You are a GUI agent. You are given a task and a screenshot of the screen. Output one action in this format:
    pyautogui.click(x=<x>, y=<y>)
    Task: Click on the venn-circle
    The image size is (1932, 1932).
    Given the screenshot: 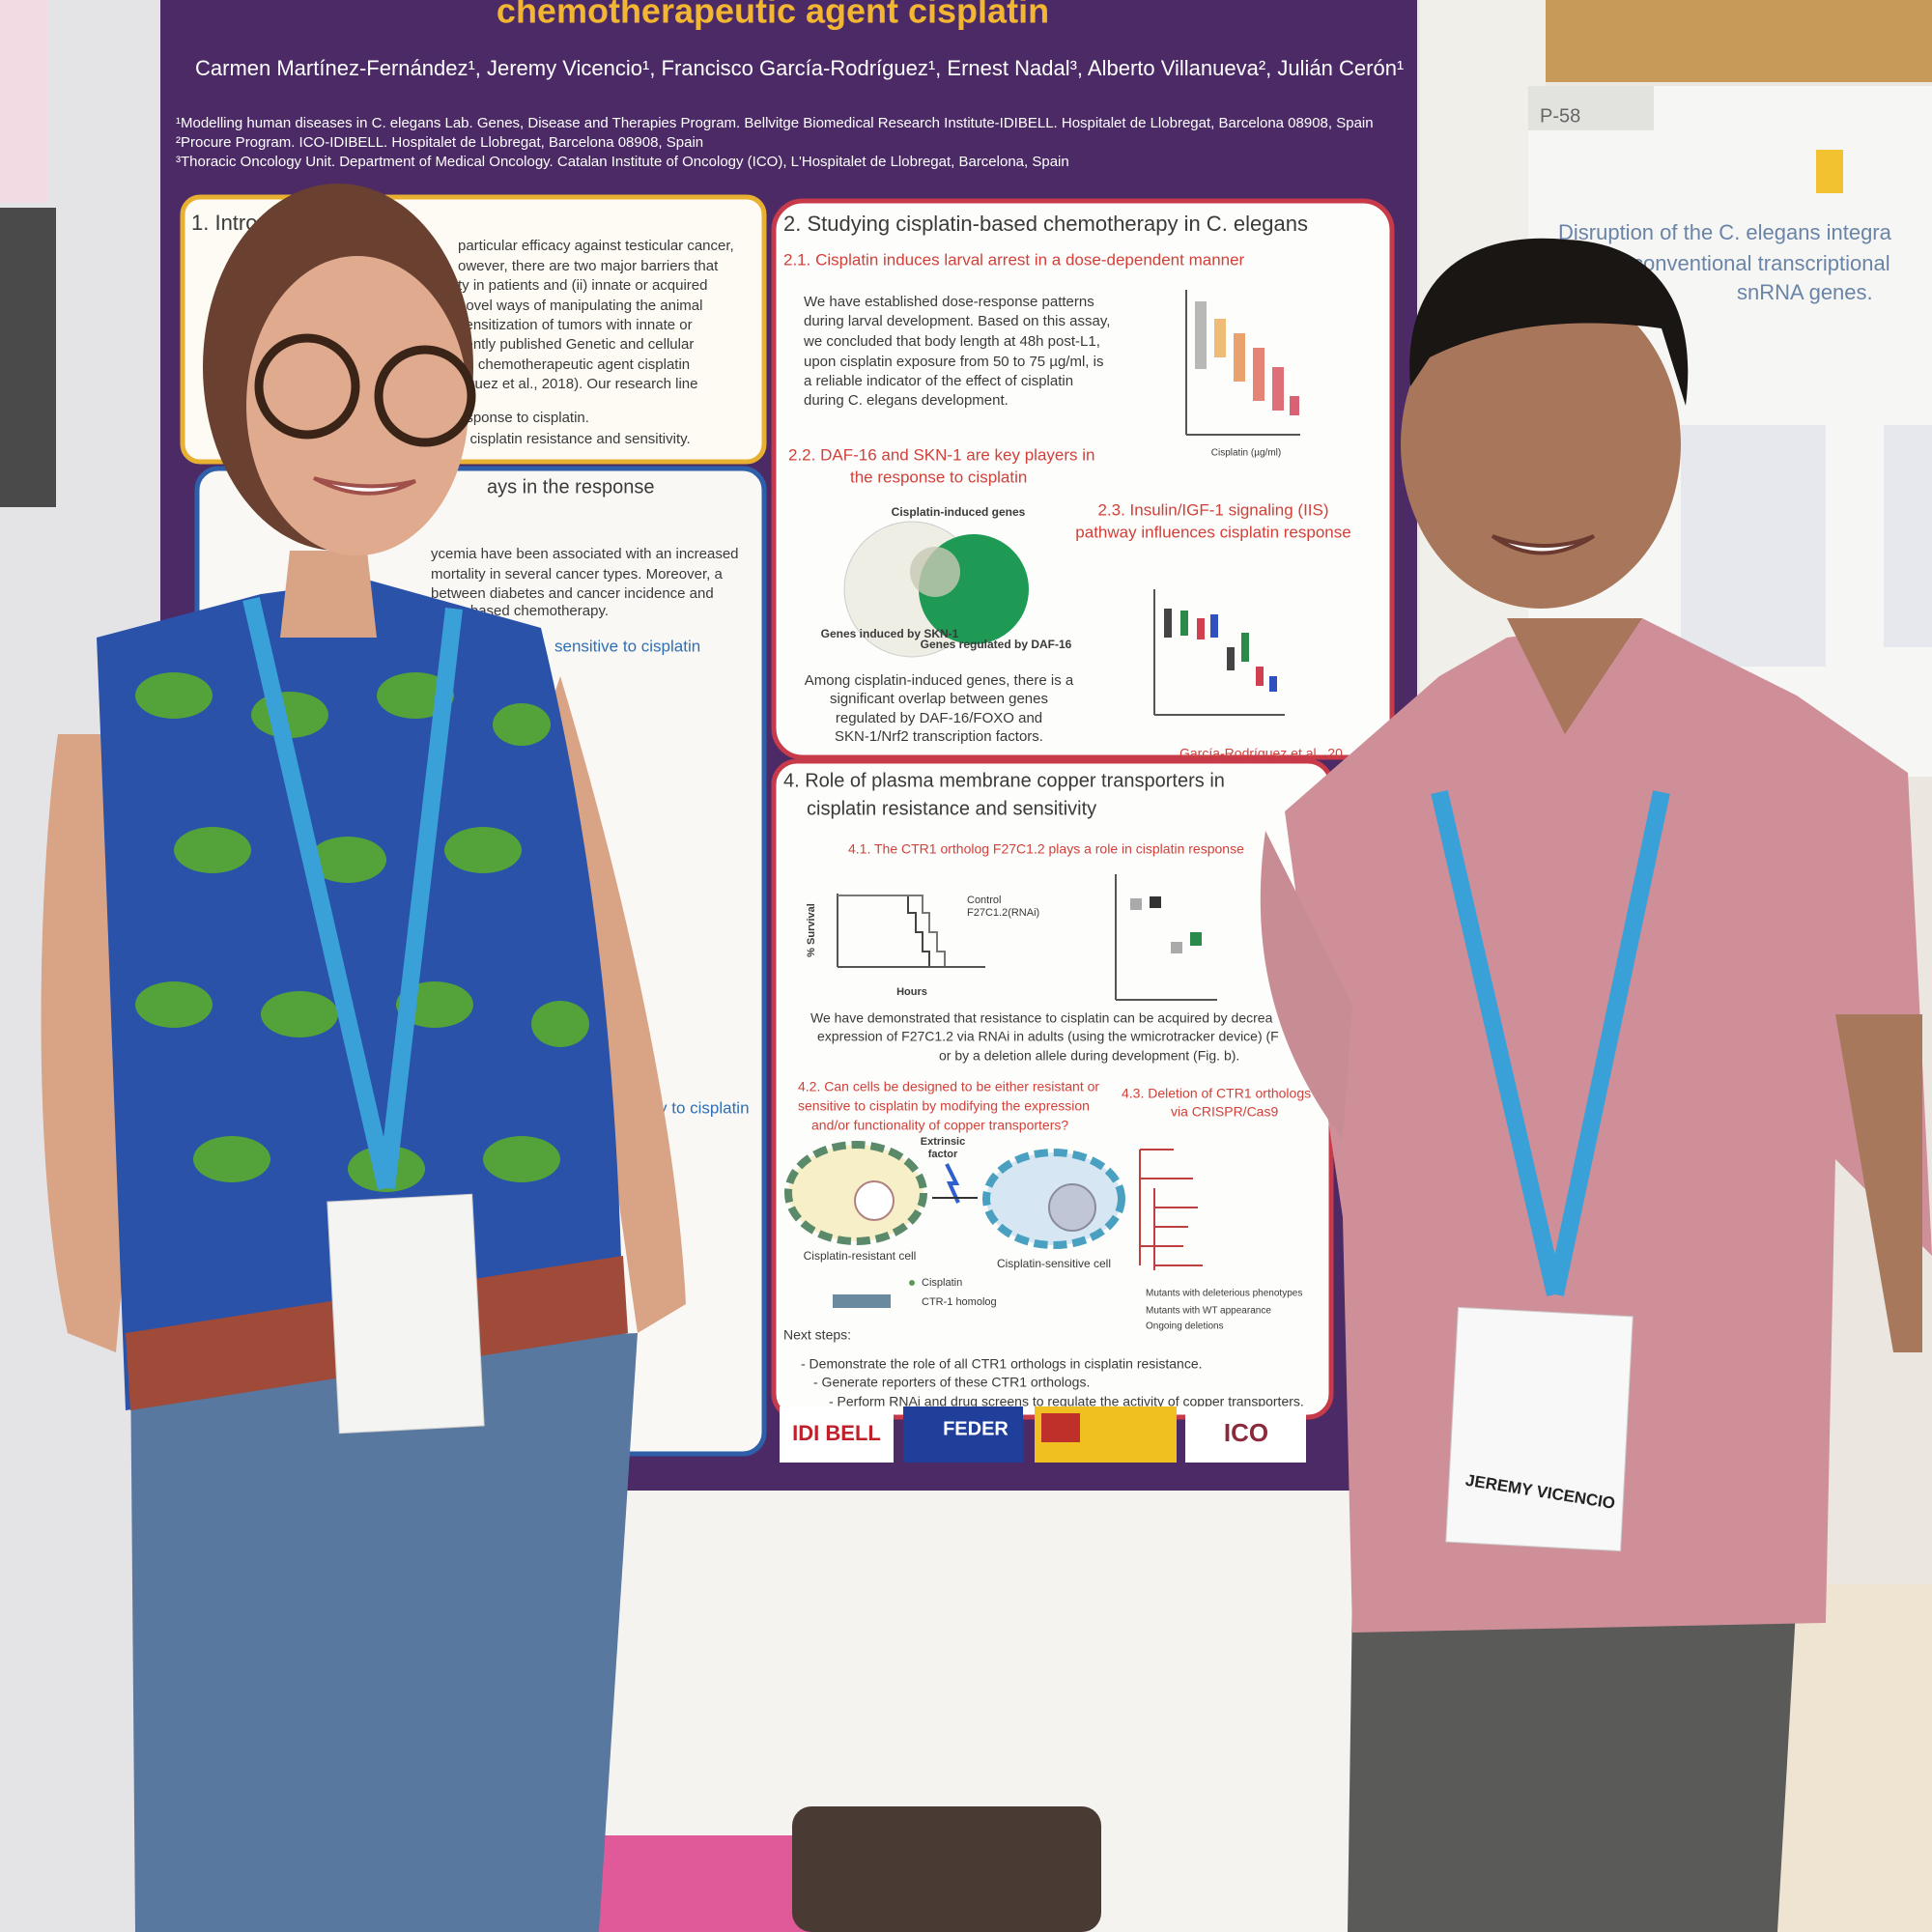 What is the action you would take?
    pyautogui.click(x=935, y=572)
    